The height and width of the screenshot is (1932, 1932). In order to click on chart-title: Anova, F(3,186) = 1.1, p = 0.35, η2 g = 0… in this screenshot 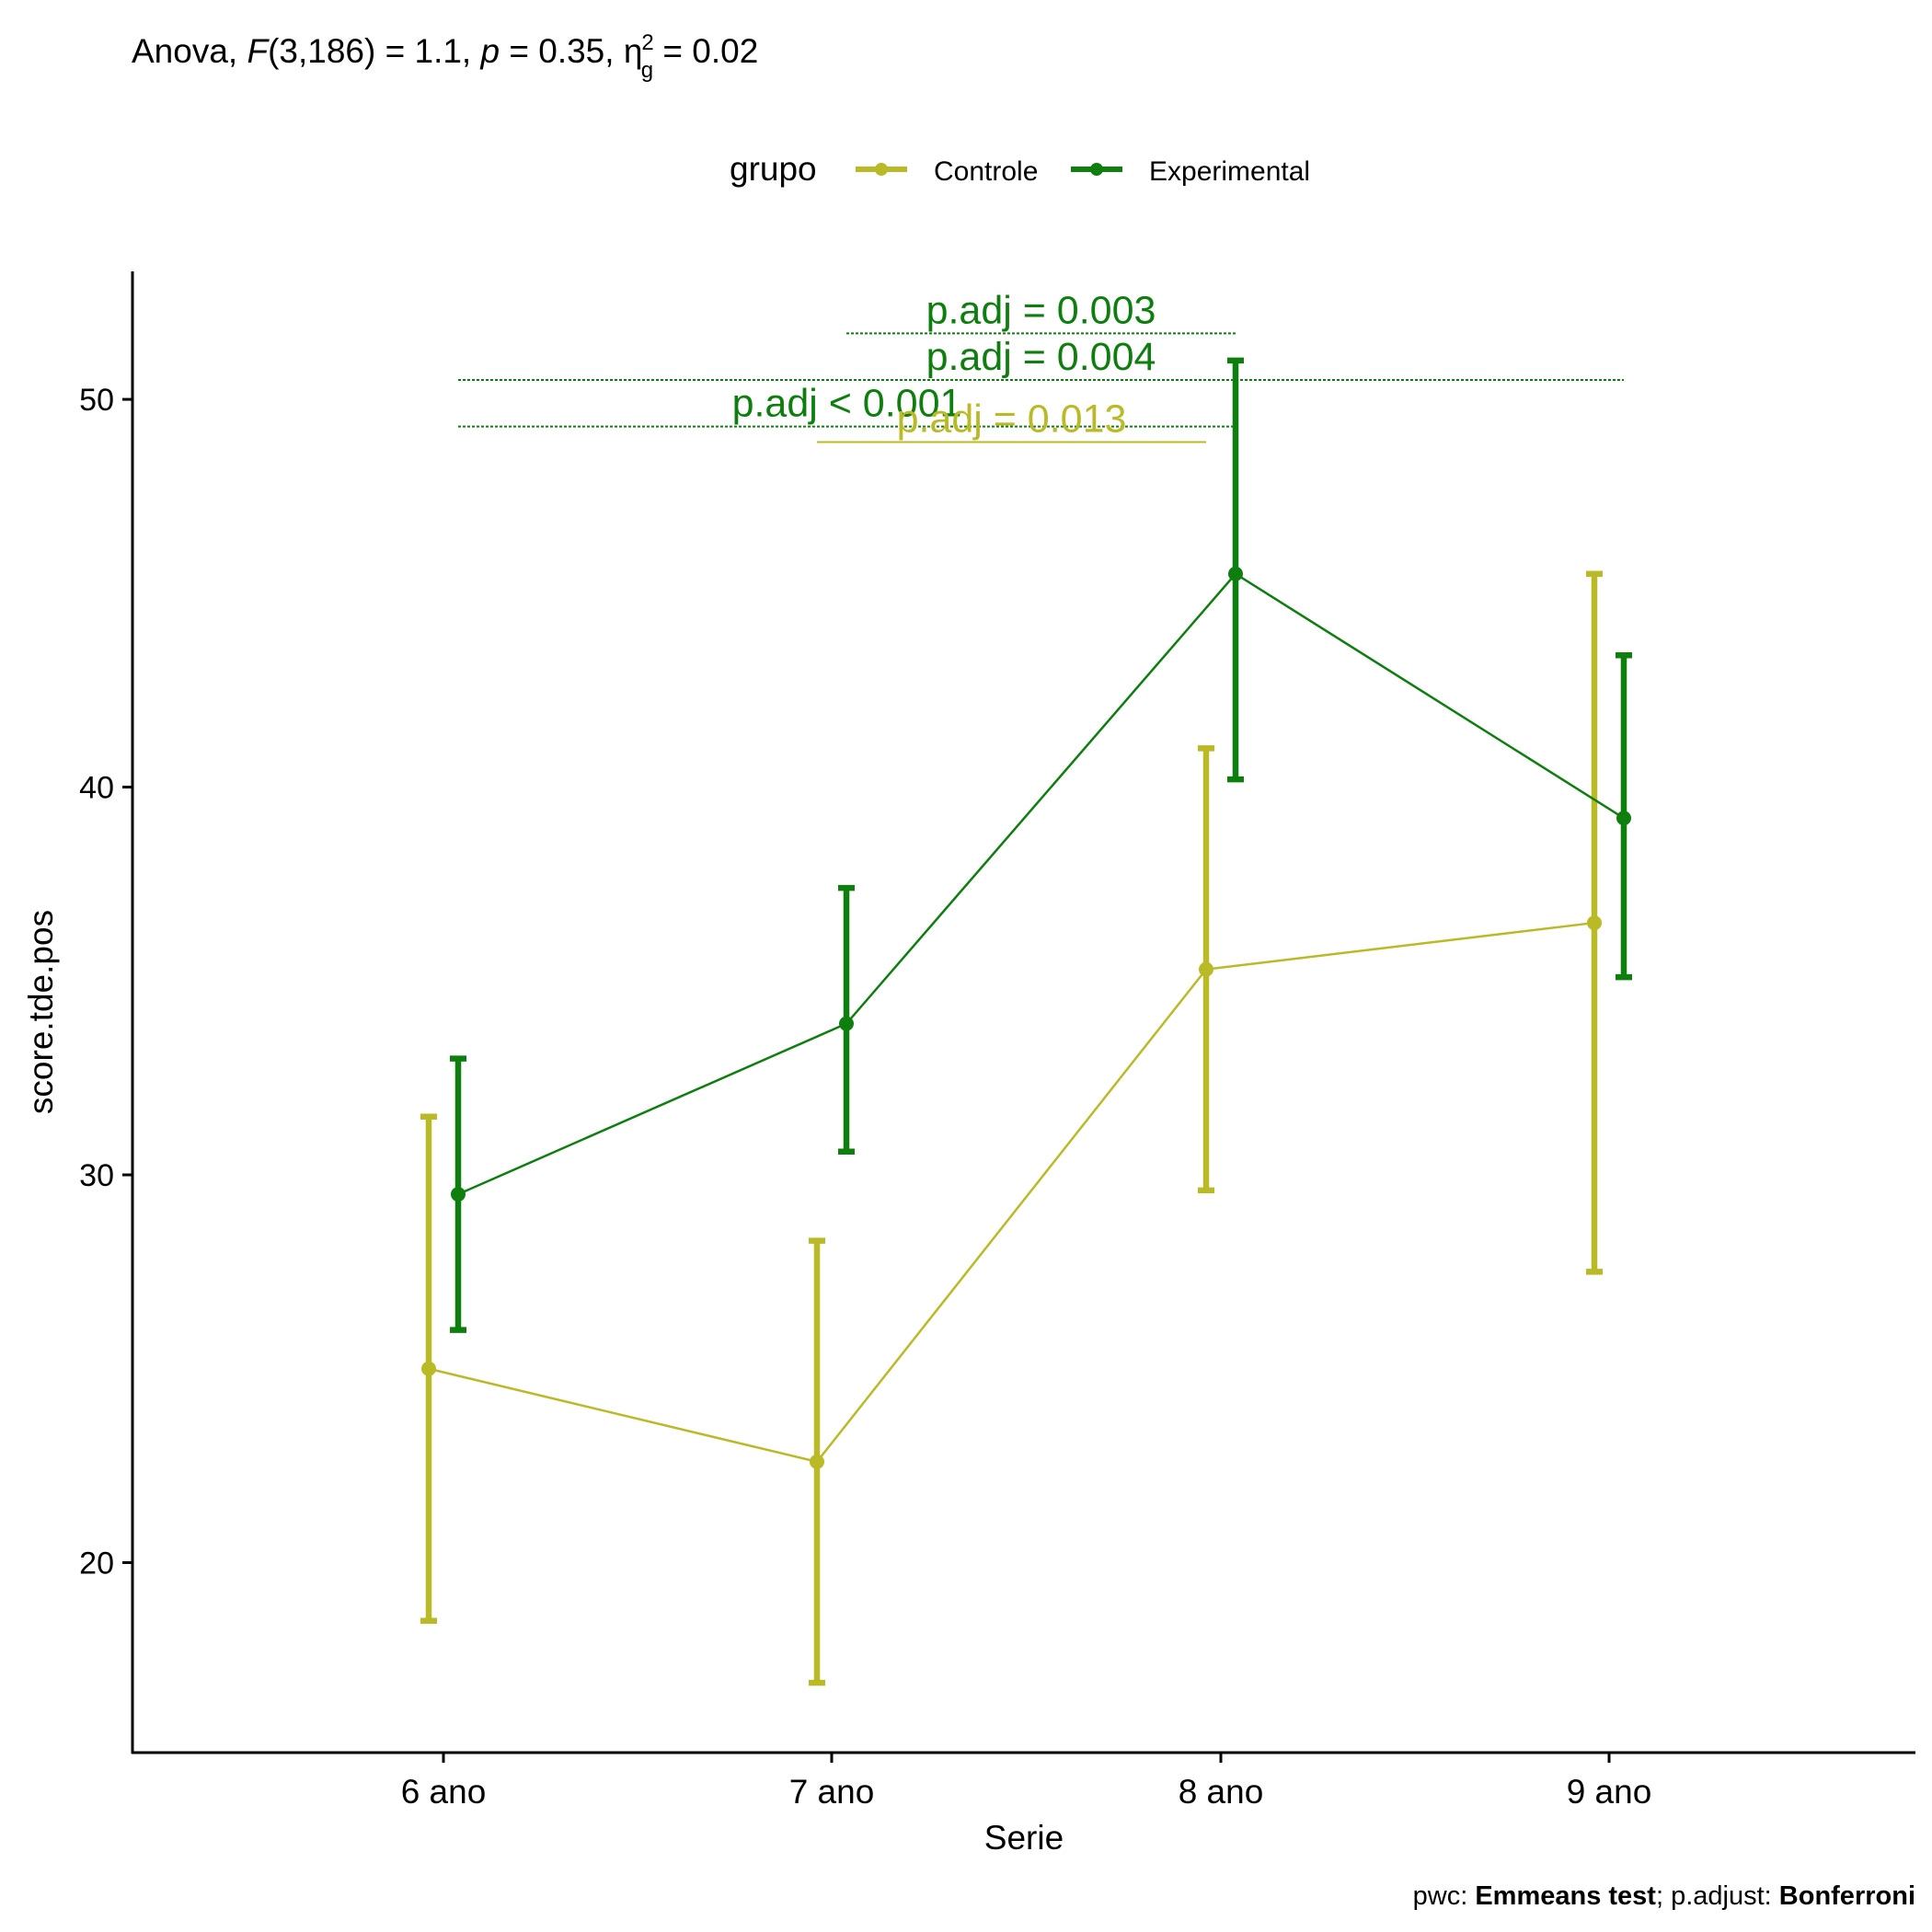, I will do `click(445, 56)`.